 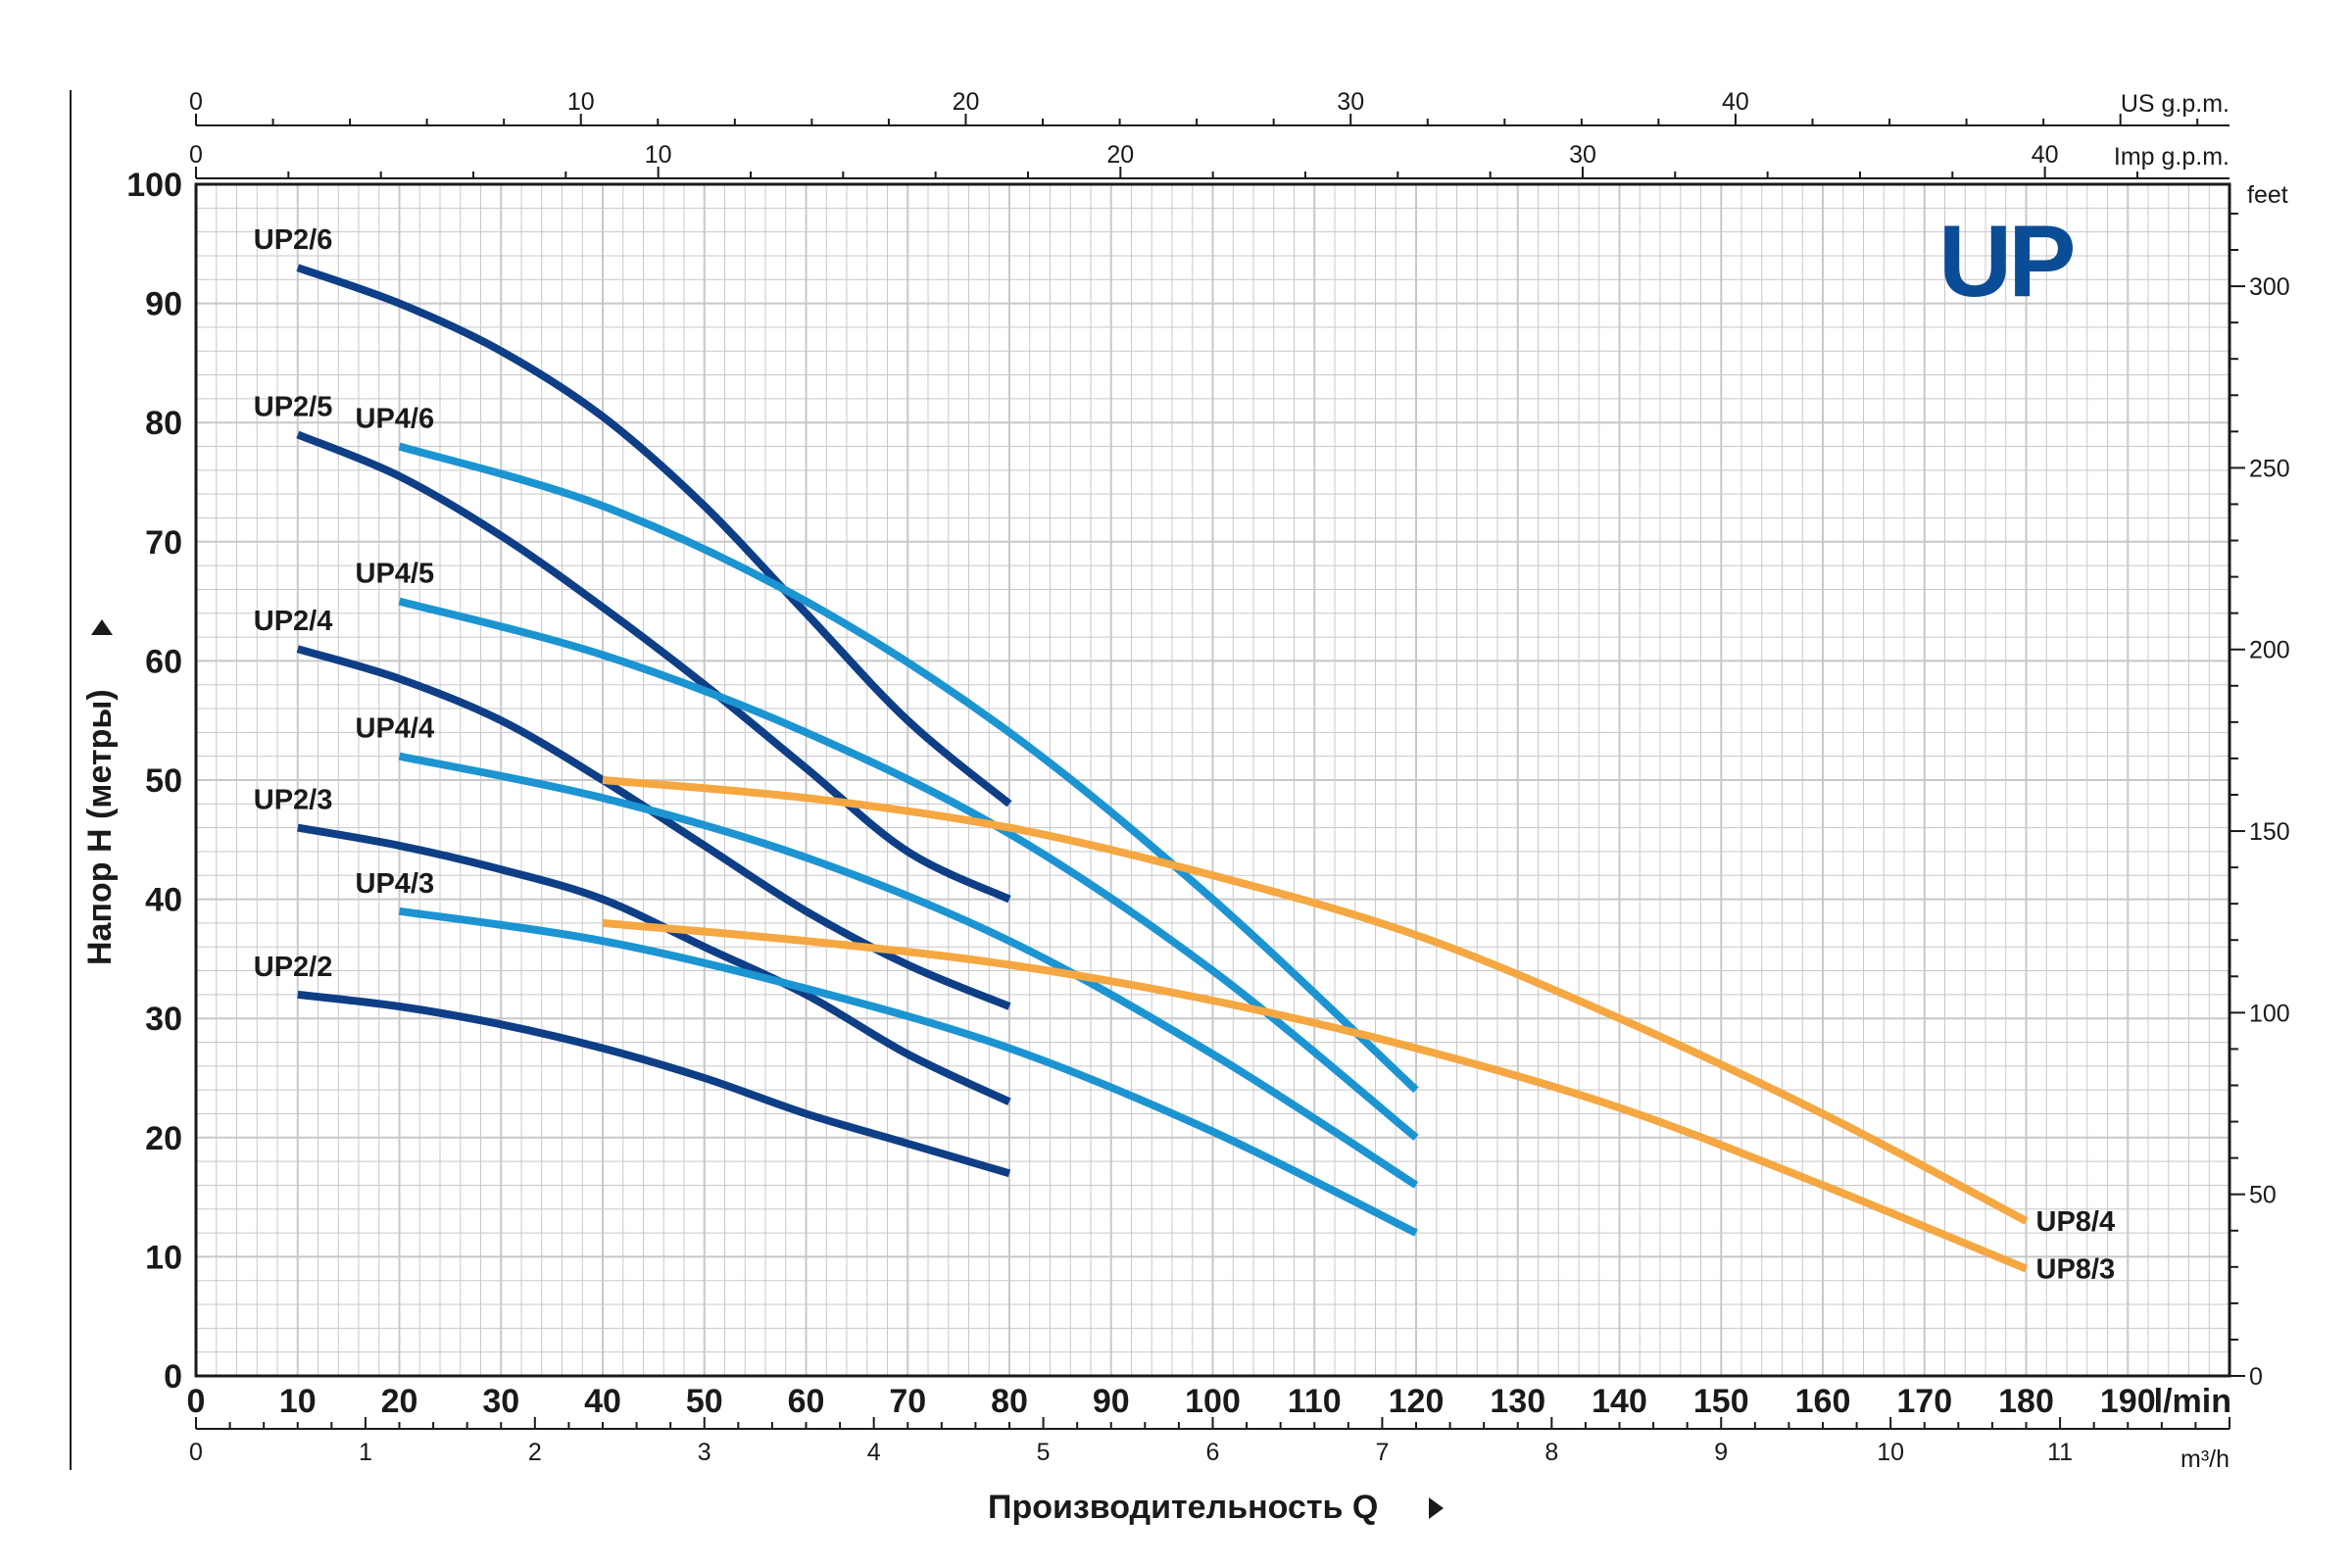 What do you see at coordinates (365, 1452) in the screenshot?
I see `m3h-tick-label: 1` at bounding box center [365, 1452].